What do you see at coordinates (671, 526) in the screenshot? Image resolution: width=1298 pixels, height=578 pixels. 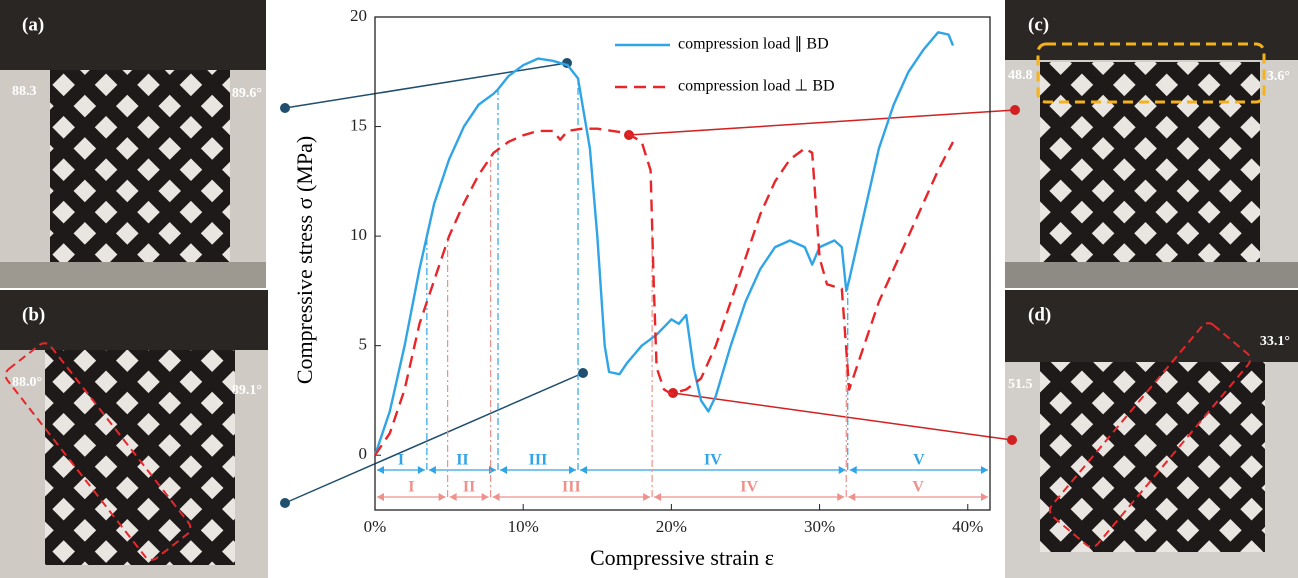 I see `x-tick-label: 20%` at bounding box center [671, 526].